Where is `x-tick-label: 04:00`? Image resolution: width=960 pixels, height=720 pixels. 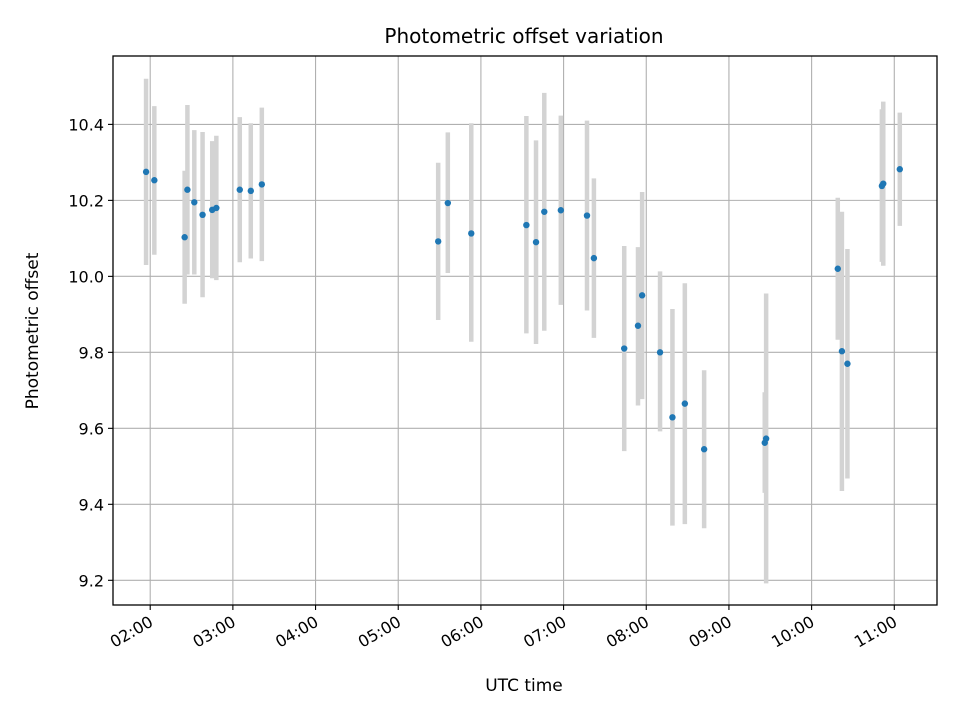
x-tick-label: 04:00 is located at coordinates (296, 632).